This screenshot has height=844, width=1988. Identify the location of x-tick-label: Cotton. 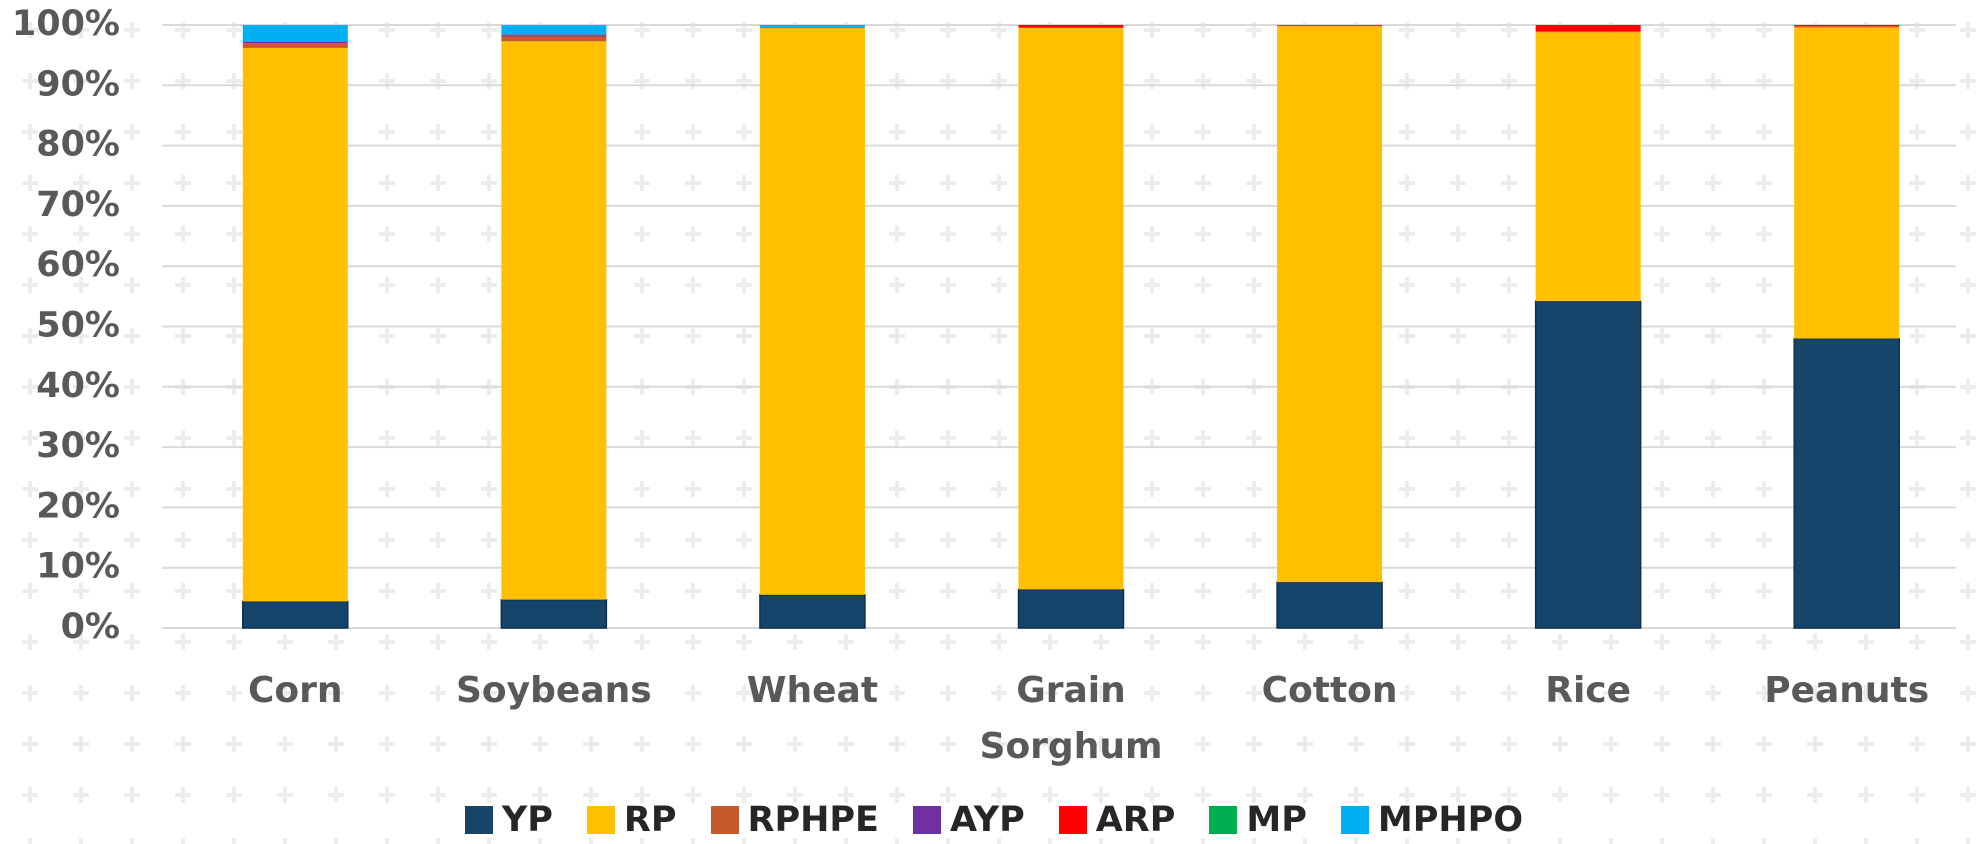
(1329, 690).